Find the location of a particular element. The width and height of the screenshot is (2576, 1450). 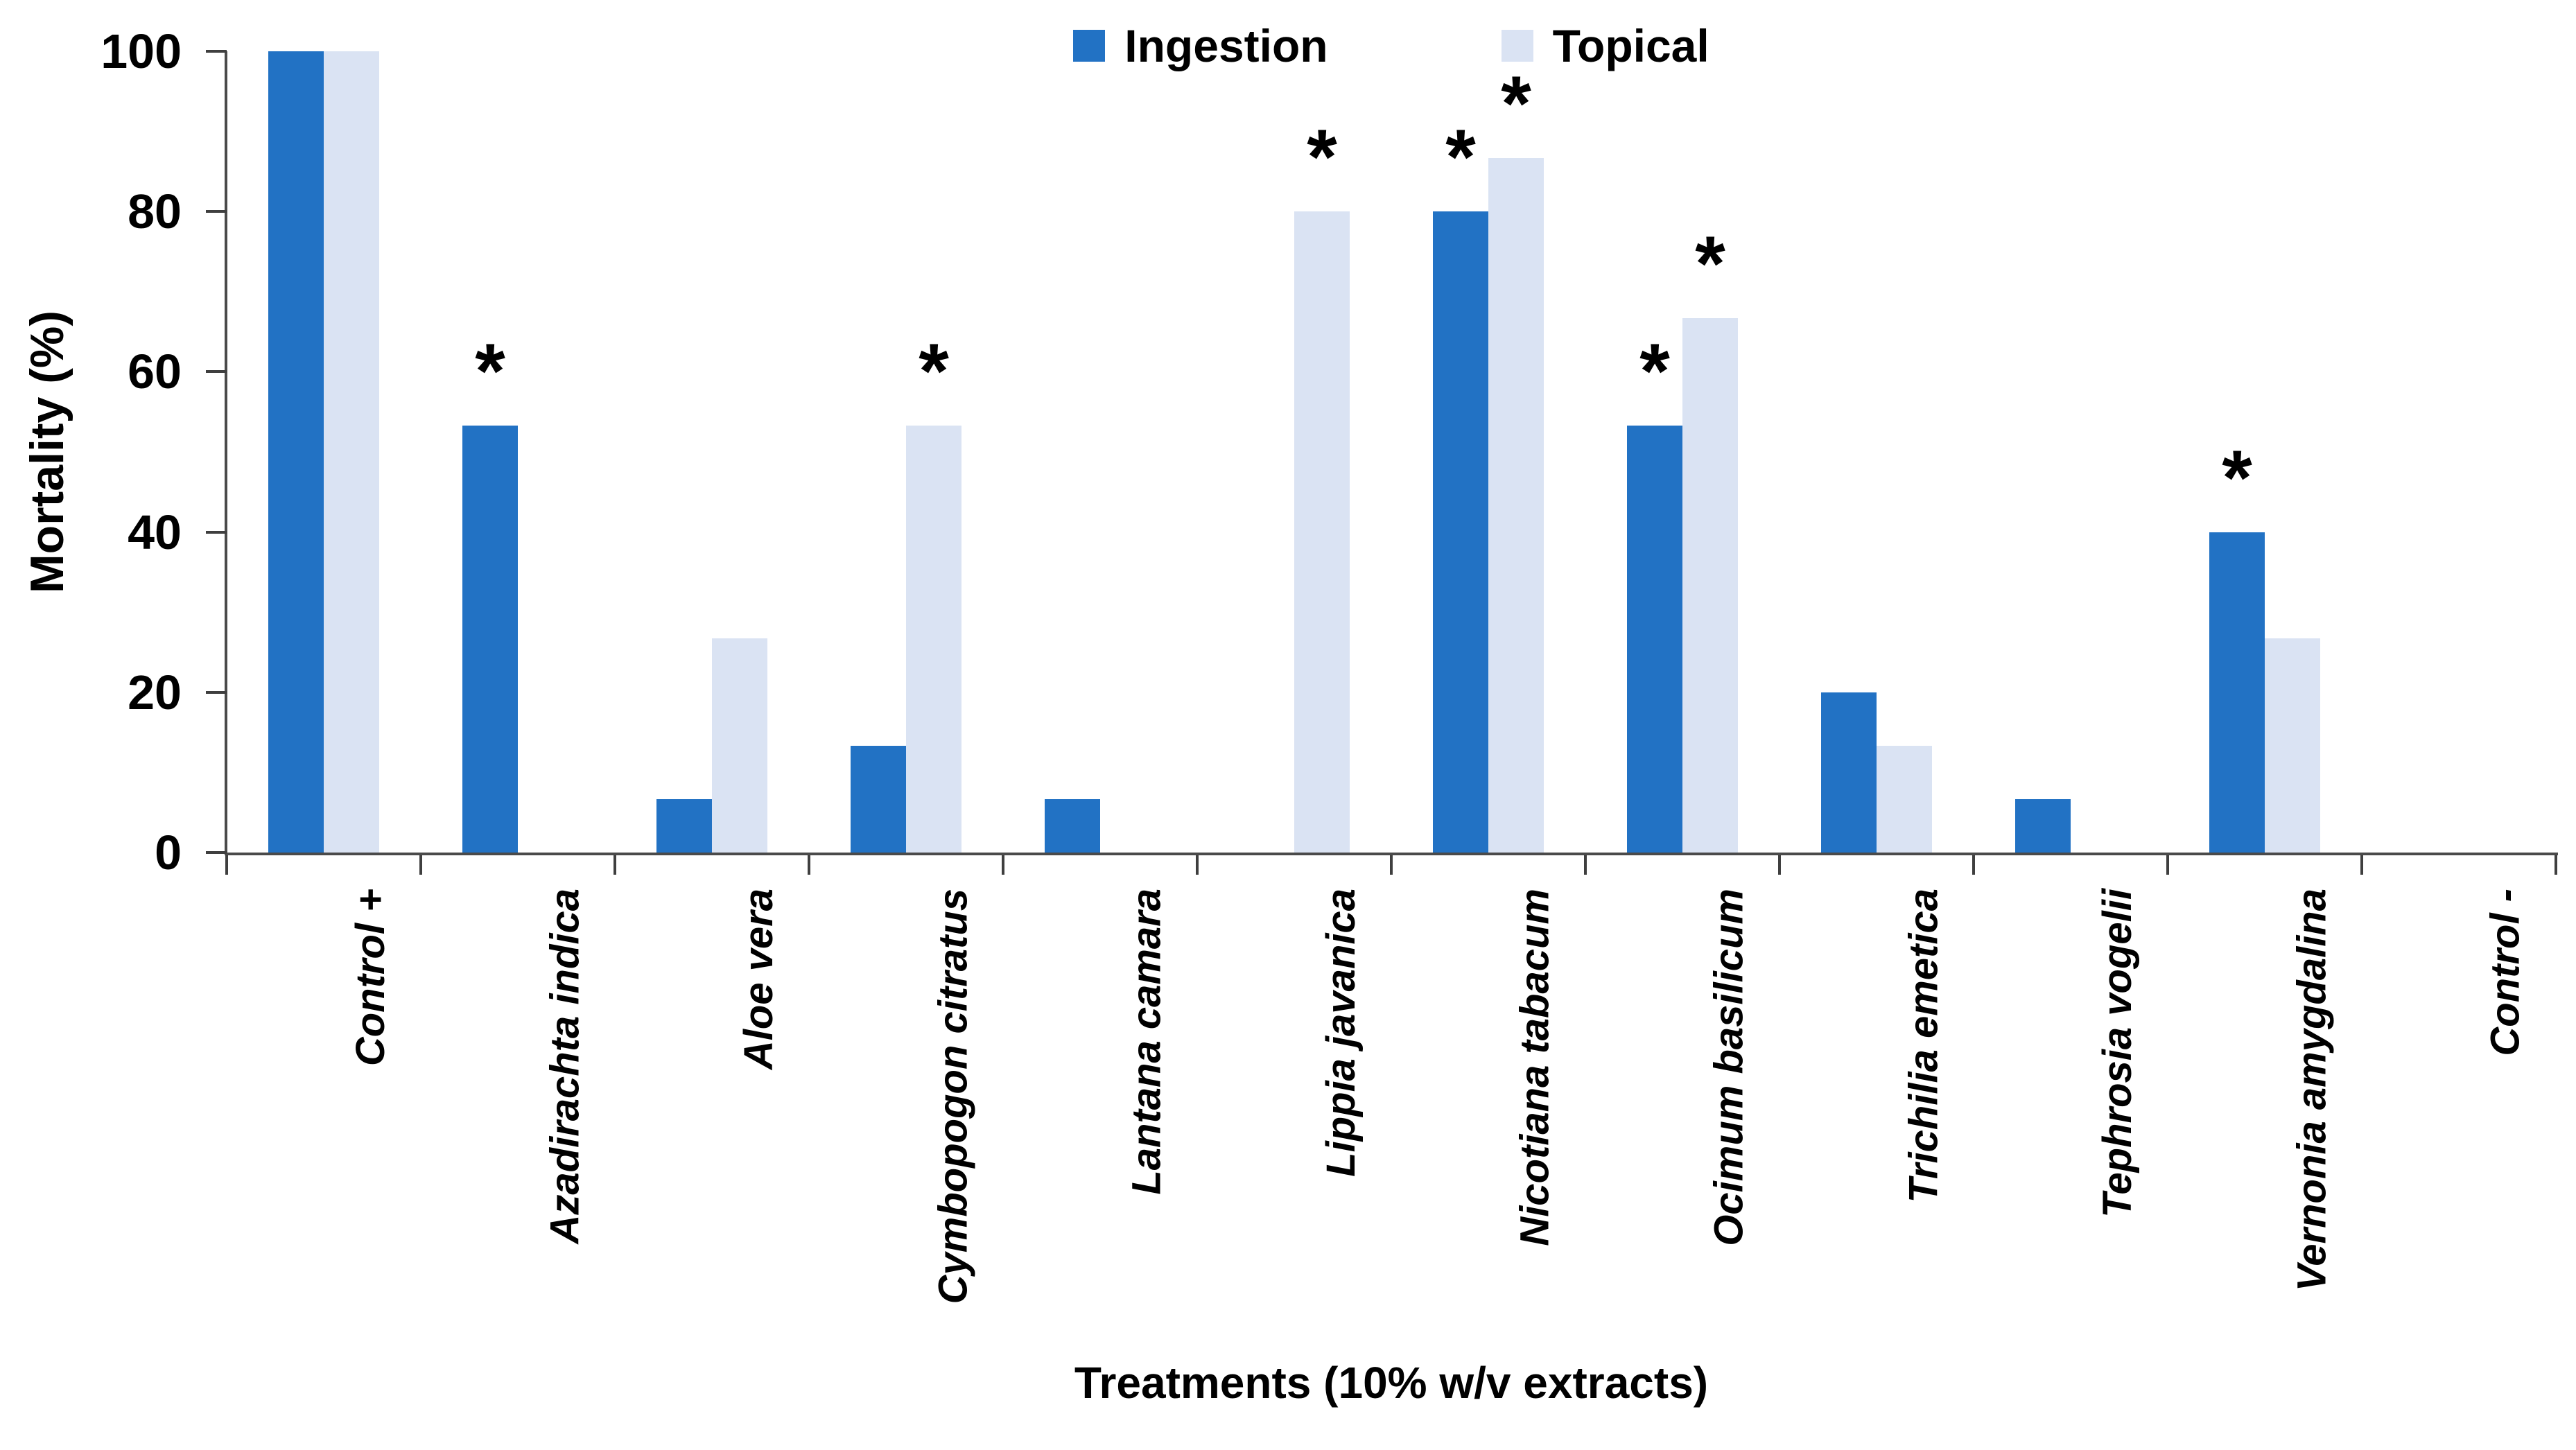

x-category-label-5: Lantana camara is located at coordinates (1146, 1042).